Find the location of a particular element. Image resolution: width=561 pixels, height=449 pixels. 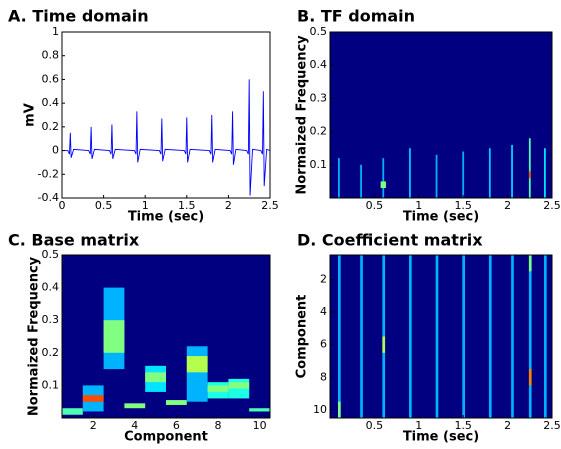

x-tick-label: 1 is located at coordinates (418, 205).